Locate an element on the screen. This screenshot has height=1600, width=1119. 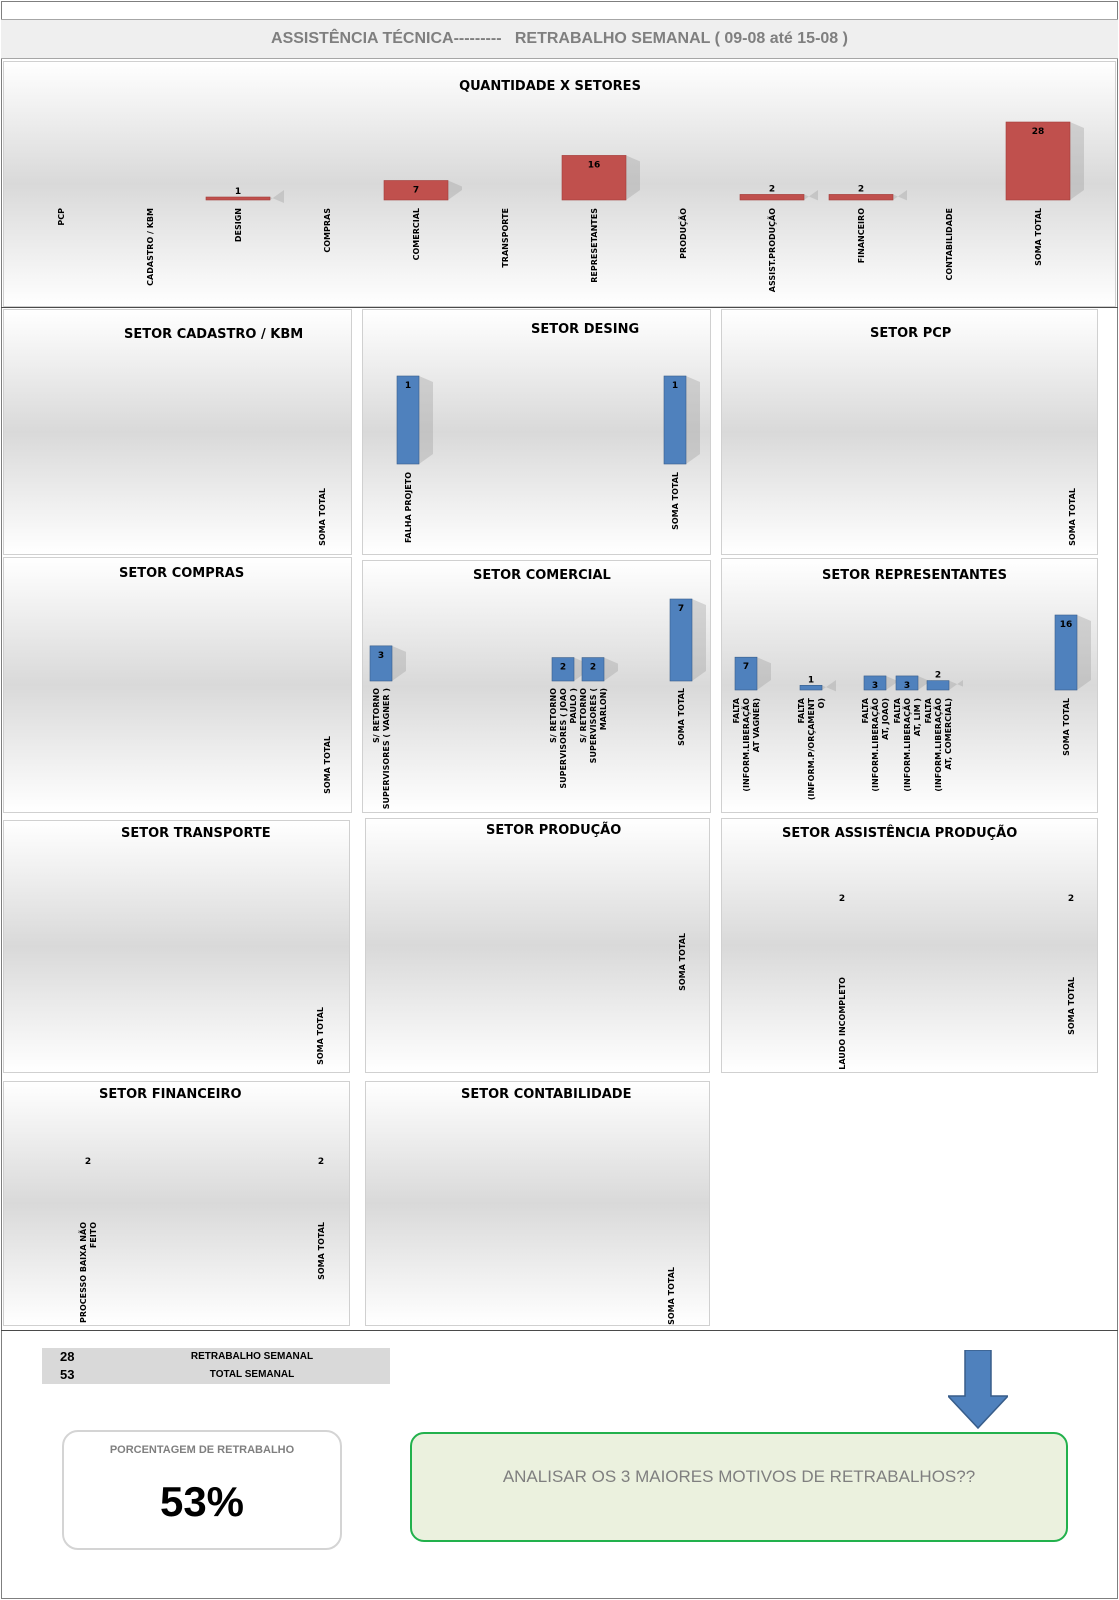
chart-title: SETOR REPRESENTANTES is located at coordinates (914, 575).